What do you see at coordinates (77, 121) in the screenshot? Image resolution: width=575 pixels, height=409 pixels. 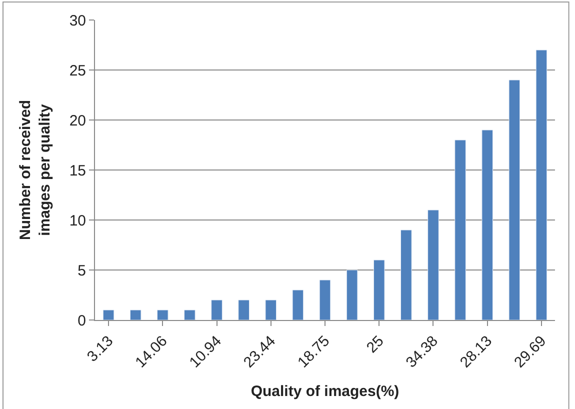 I see `y-tick-label: 20` at bounding box center [77, 121].